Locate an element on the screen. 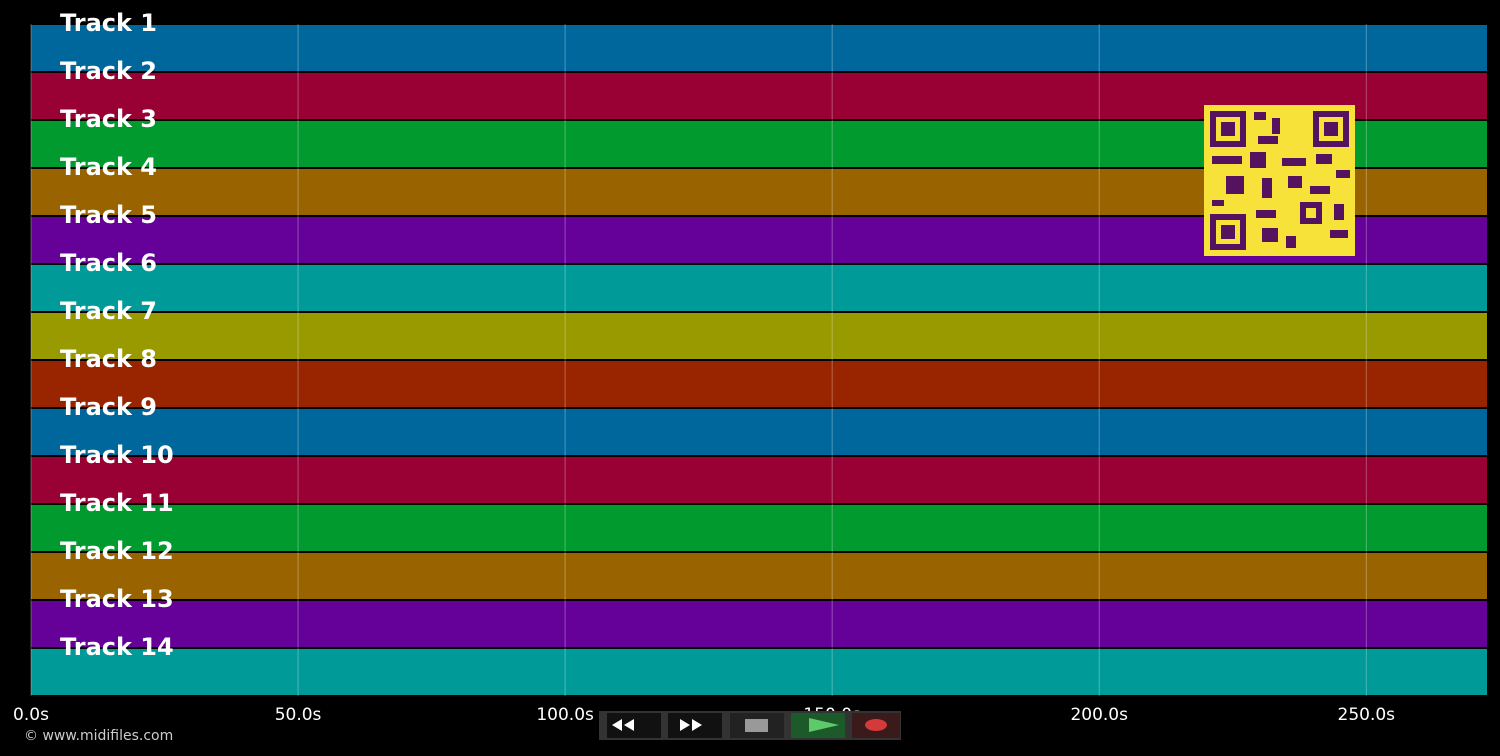 This screenshot has height=756, width=1500. track-label: Track 8 is located at coordinates (108, 359).